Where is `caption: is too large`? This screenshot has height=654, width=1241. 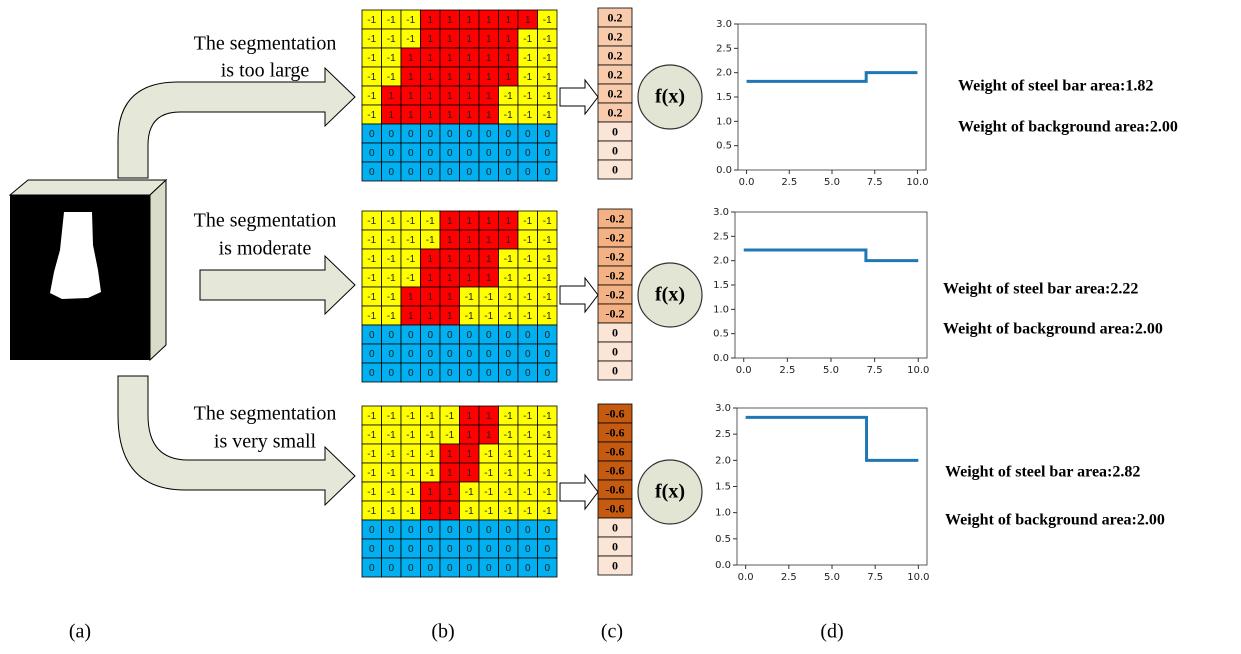 caption: is too large is located at coordinates (265, 71).